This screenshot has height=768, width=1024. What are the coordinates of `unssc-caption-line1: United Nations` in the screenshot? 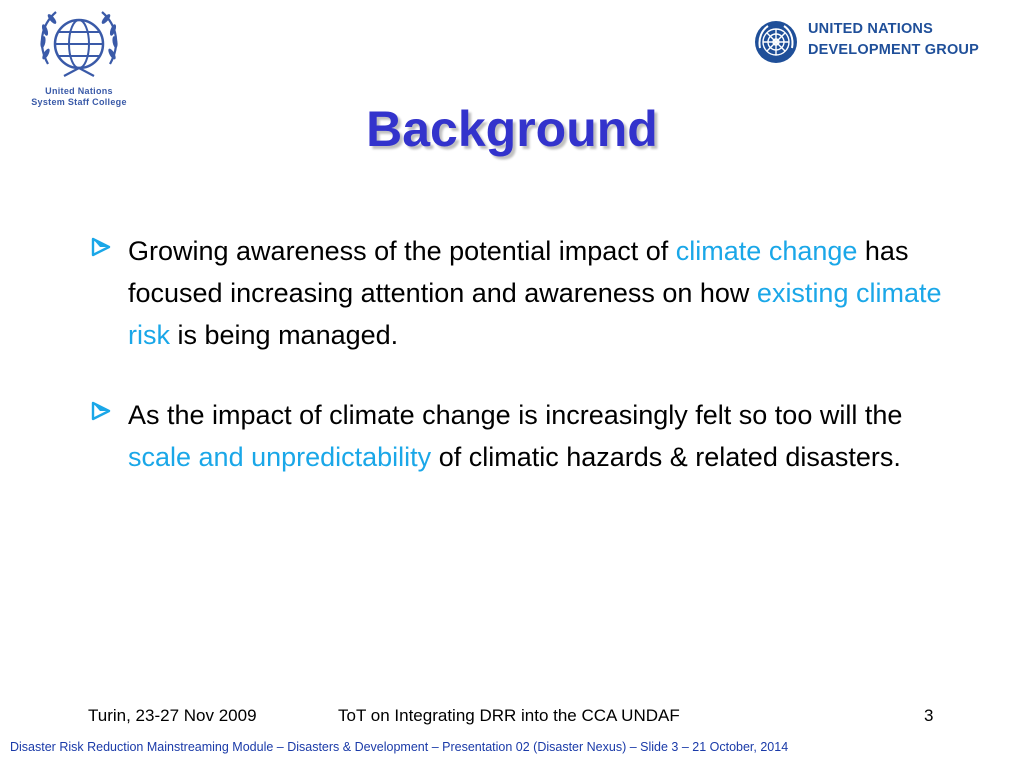 It's located at (79, 91).